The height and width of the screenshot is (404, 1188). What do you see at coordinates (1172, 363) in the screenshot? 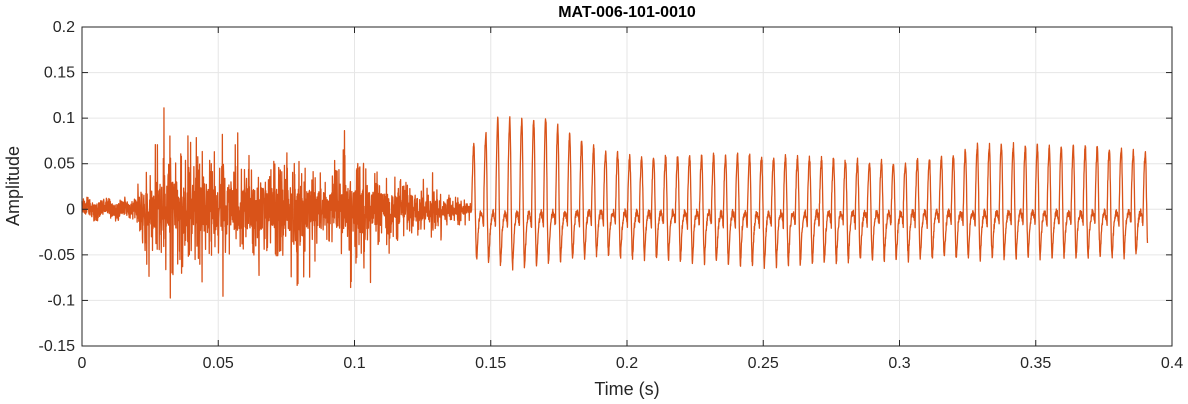
I see `x-tick-label: 0.4` at bounding box center [1172, 363].